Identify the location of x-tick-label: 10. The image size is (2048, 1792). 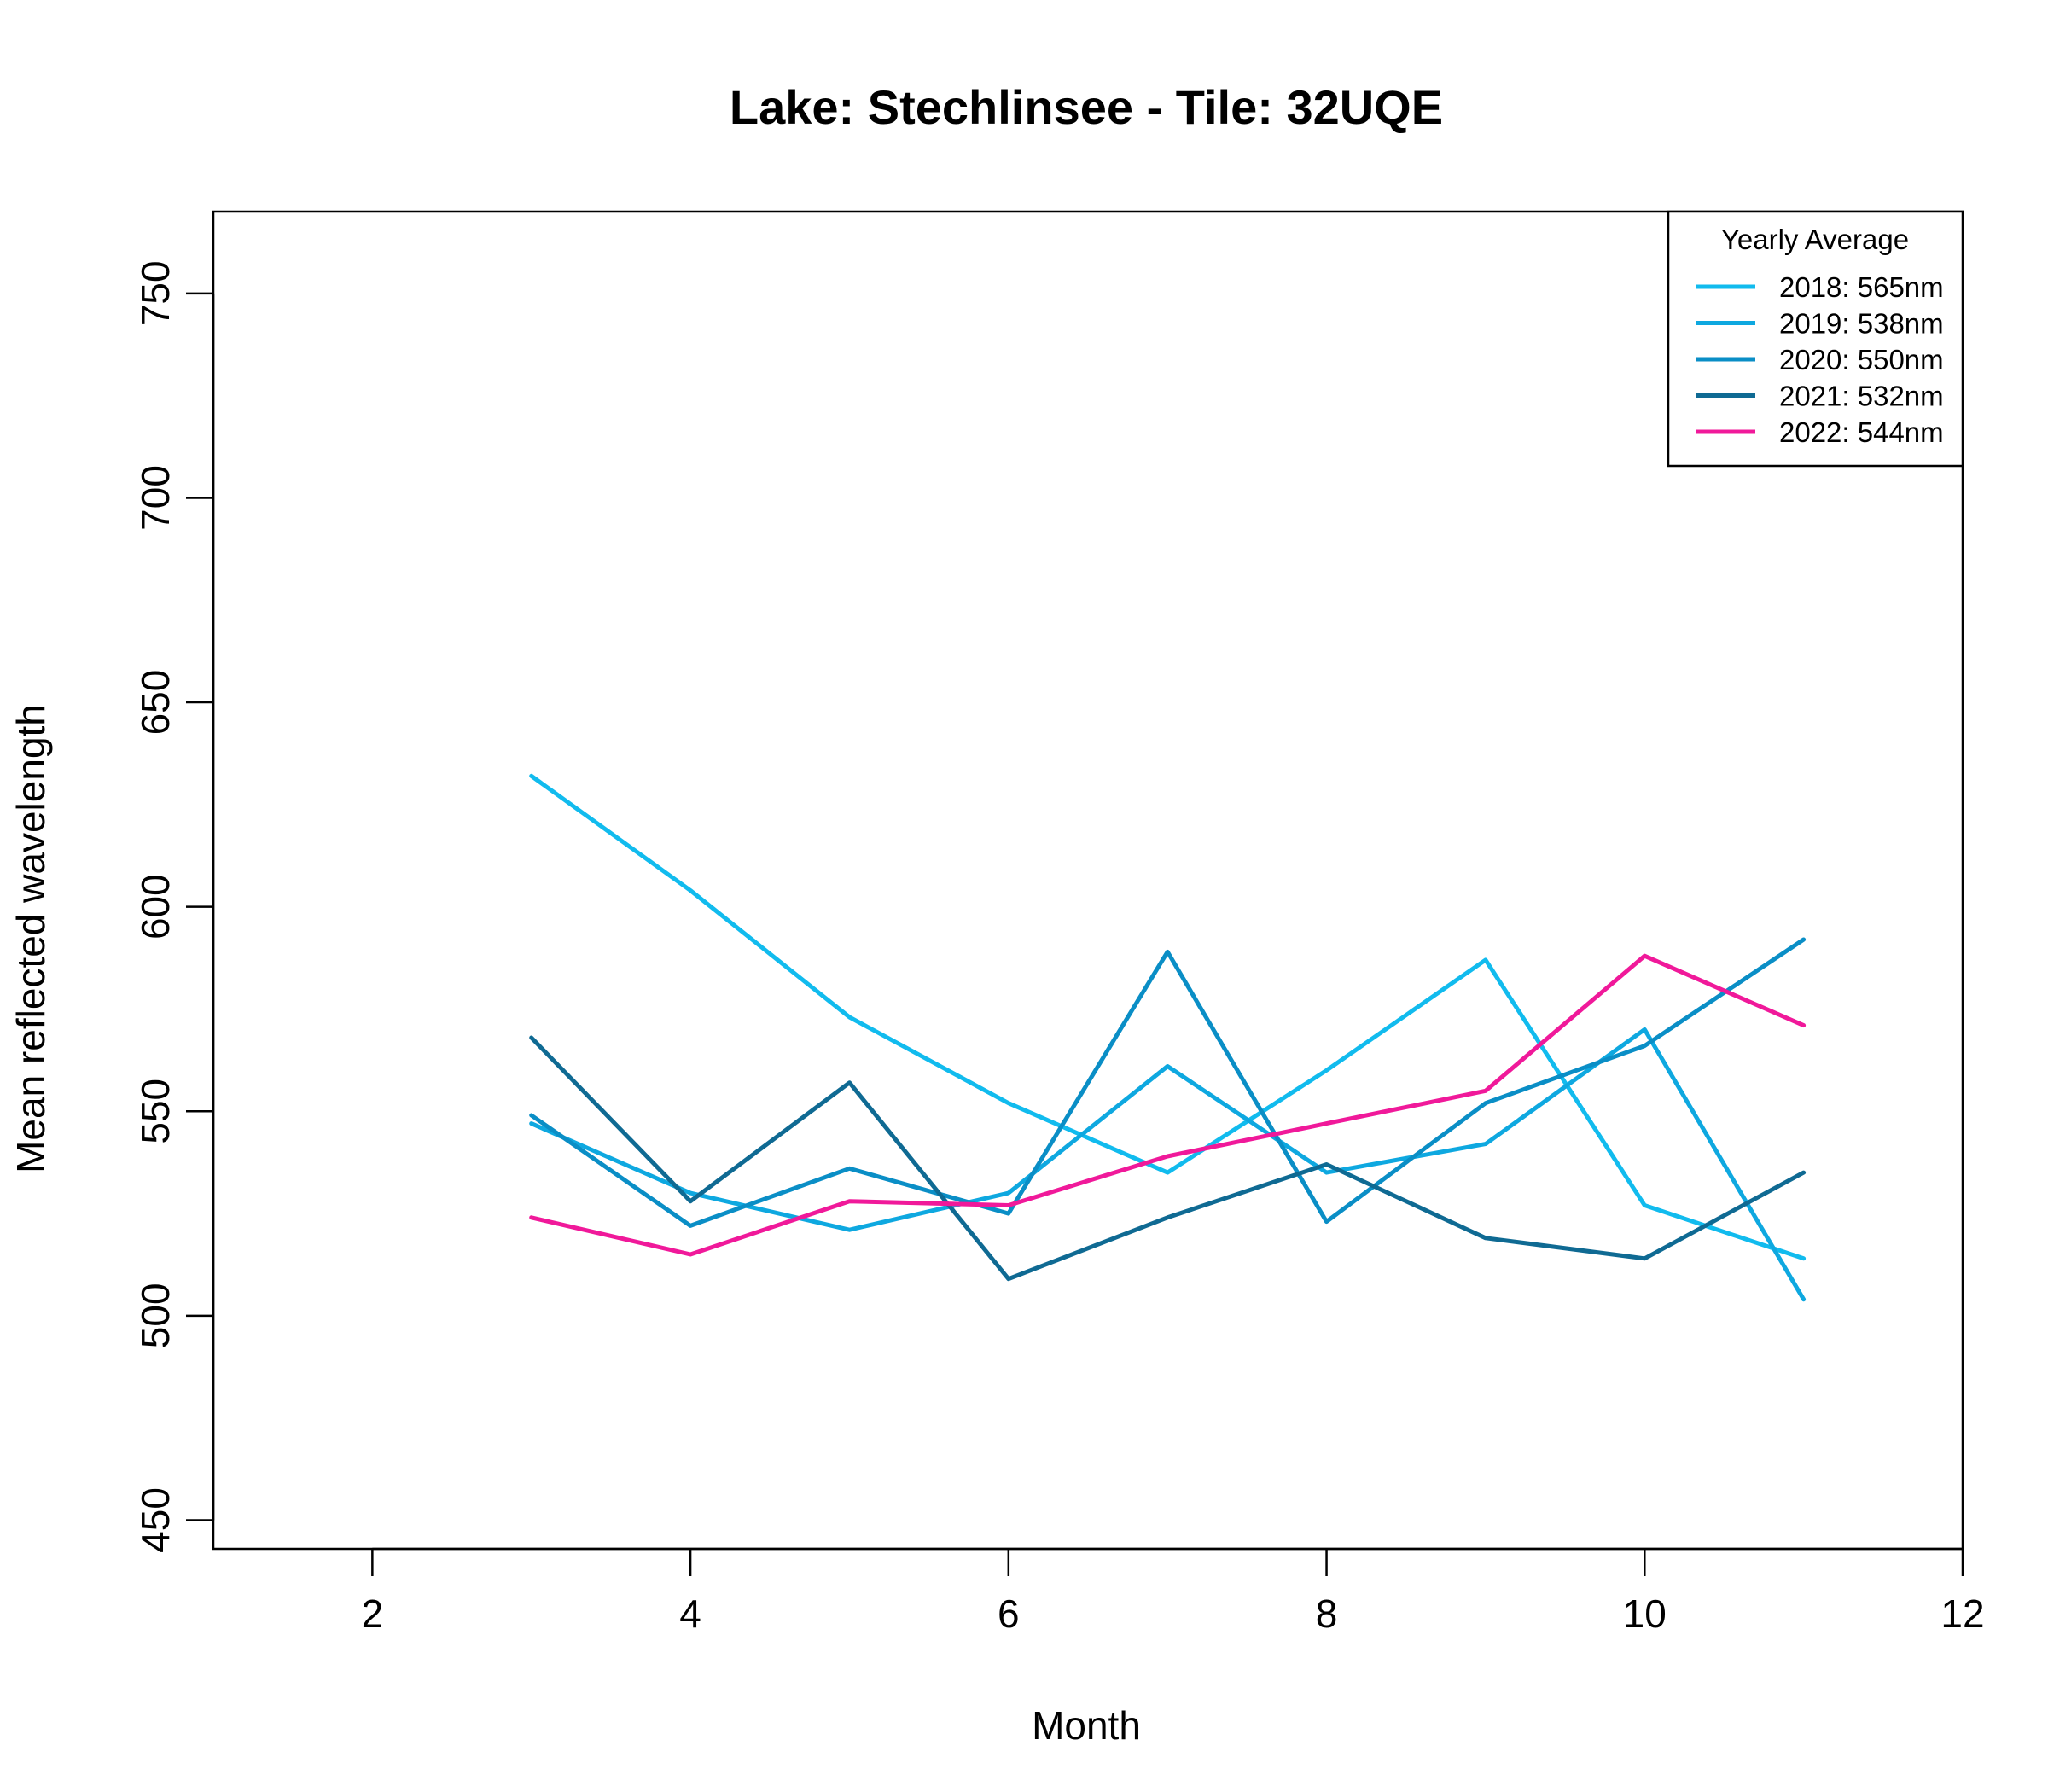
(1645, 1613).